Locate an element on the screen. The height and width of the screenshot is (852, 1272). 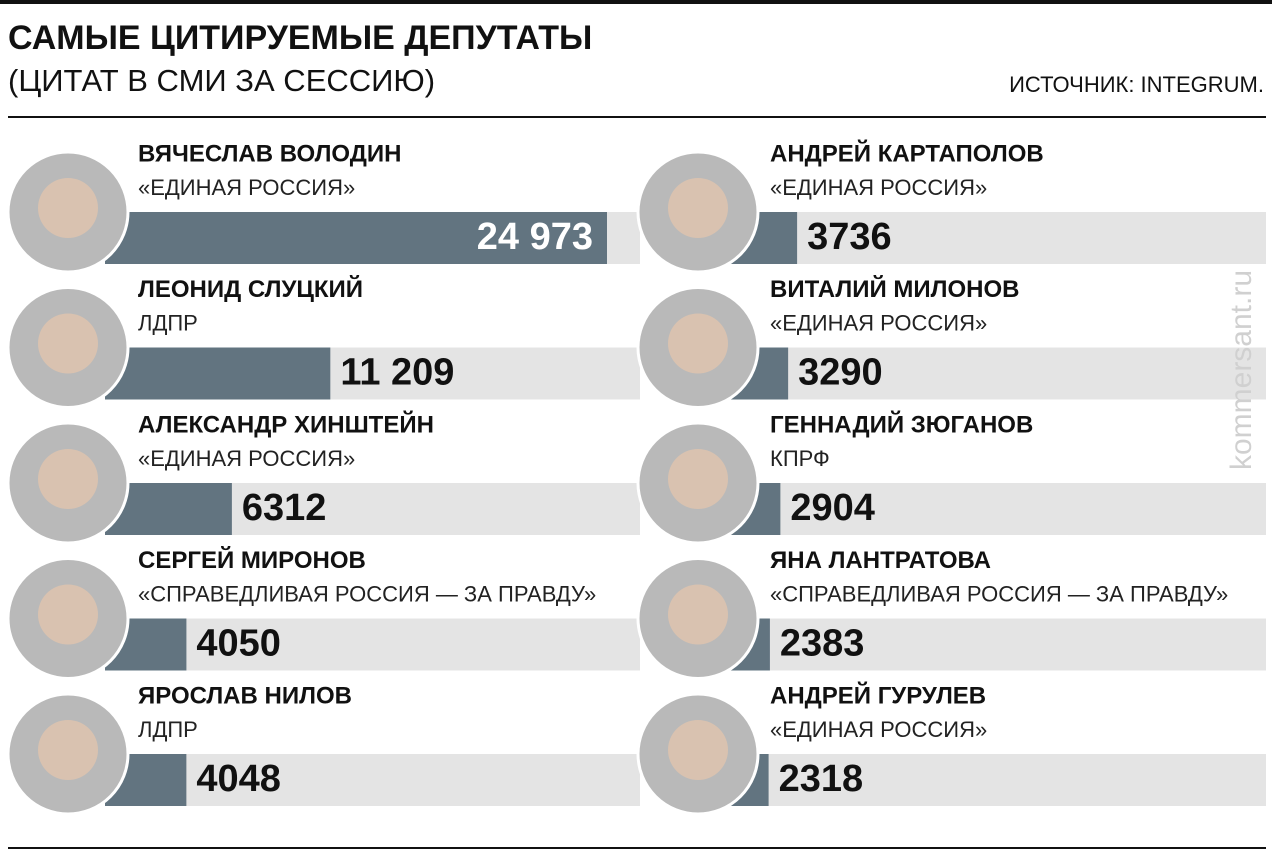
deputy-name: АЛЕКСАНДР ХИНШТЕЙН is located at coordinates (286, 424).